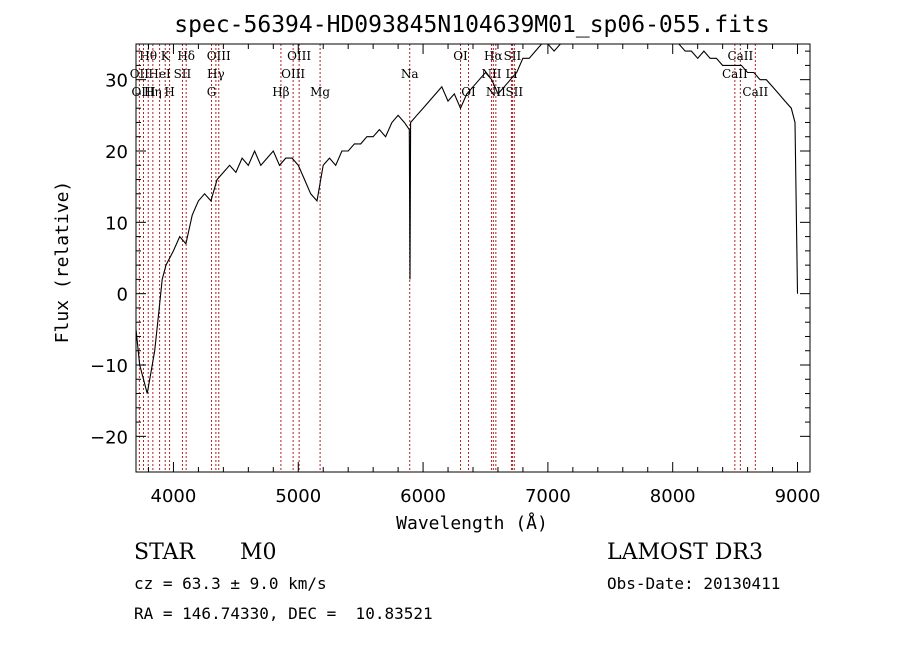  I want to click on object-type: STAR, so click(165, 552).